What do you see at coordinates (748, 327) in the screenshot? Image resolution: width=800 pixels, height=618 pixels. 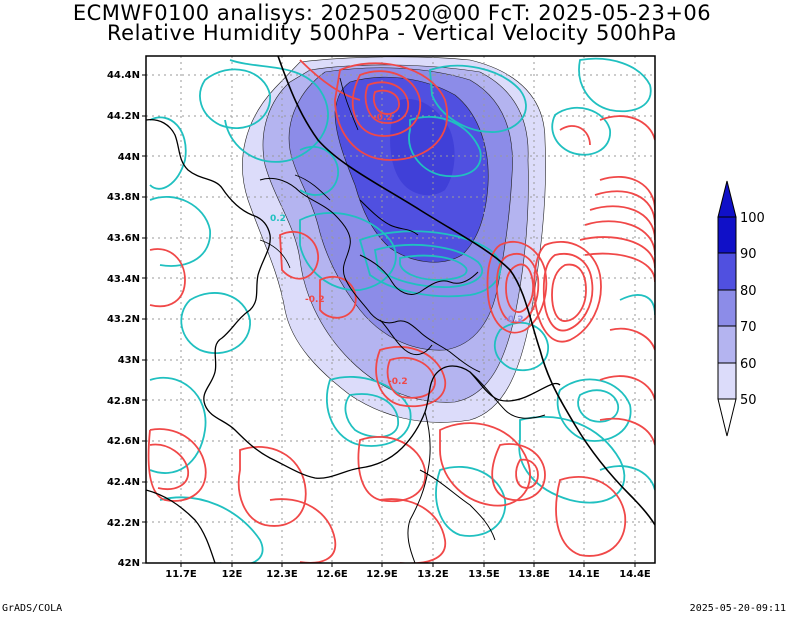 I see `colorbar-label: 70` at bounding box center [748, 327].